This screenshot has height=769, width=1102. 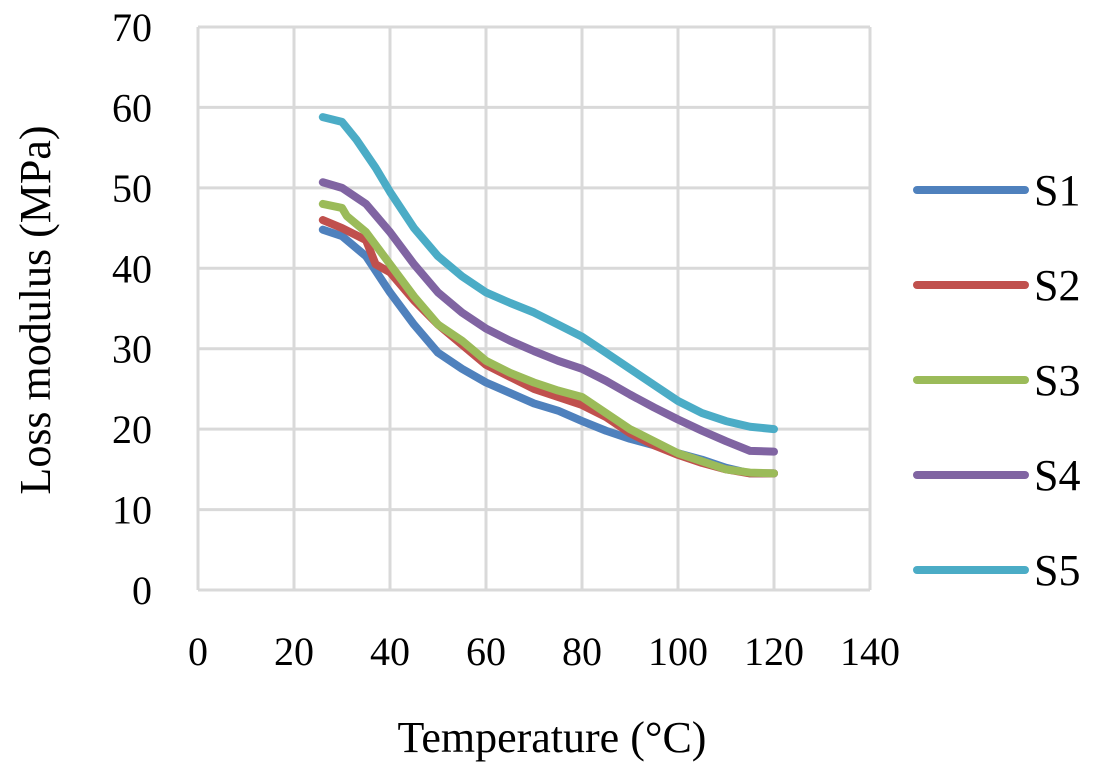 I want to click on x-tick-label: 0, so click(x=198, y=651).